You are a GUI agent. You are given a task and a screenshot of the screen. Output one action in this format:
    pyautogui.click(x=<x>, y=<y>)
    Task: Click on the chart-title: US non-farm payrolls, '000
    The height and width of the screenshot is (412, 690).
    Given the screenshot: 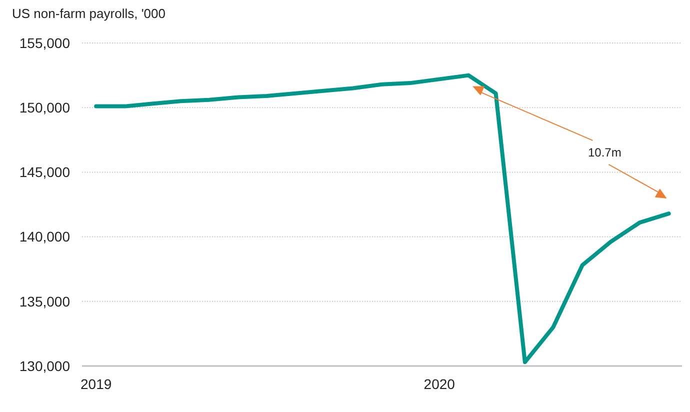 What is the action you would take?
    pyautogui.click(x=89, y=13)
    